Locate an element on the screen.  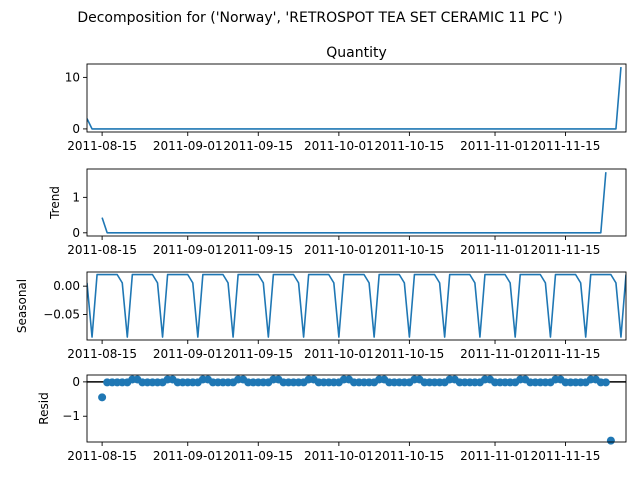
seasonal-xtick-label: 2011-08-15 is located at coordinates (102, 354).